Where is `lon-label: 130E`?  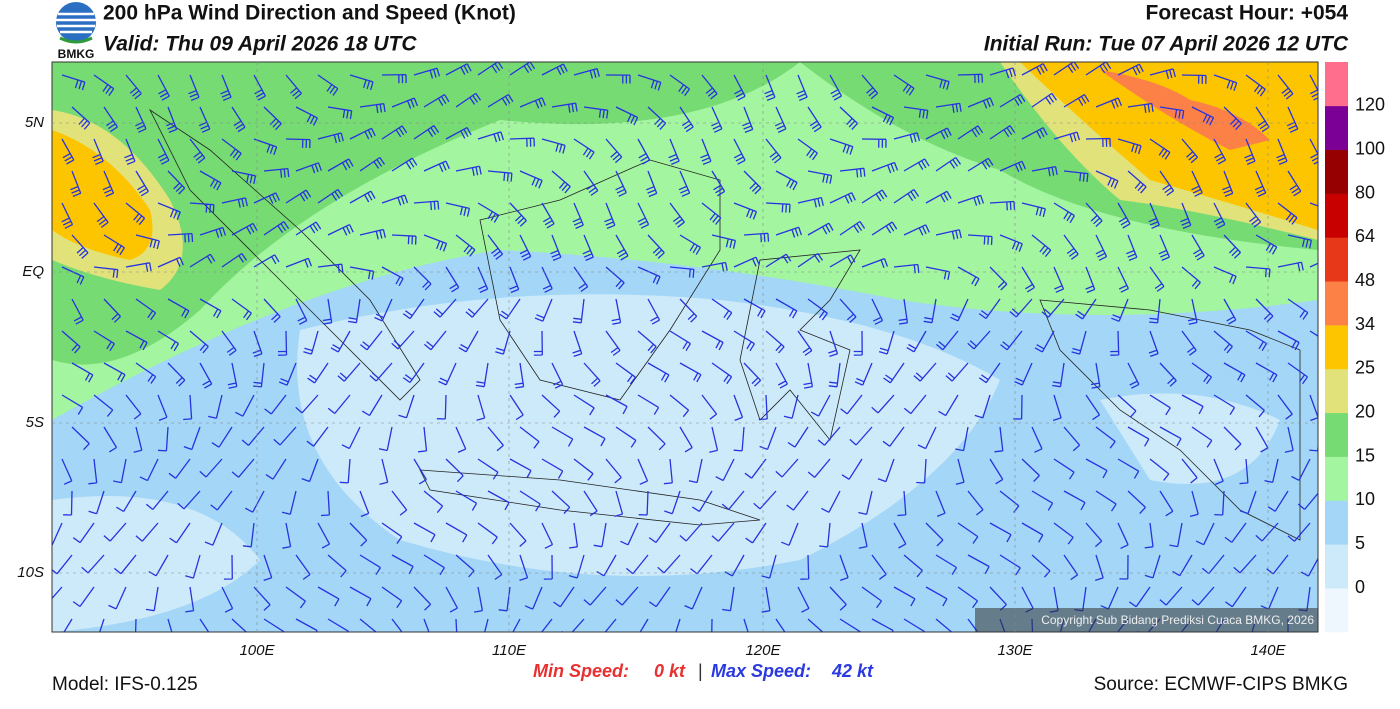
lon-label: 130E is located at coordinates (1015, 650).